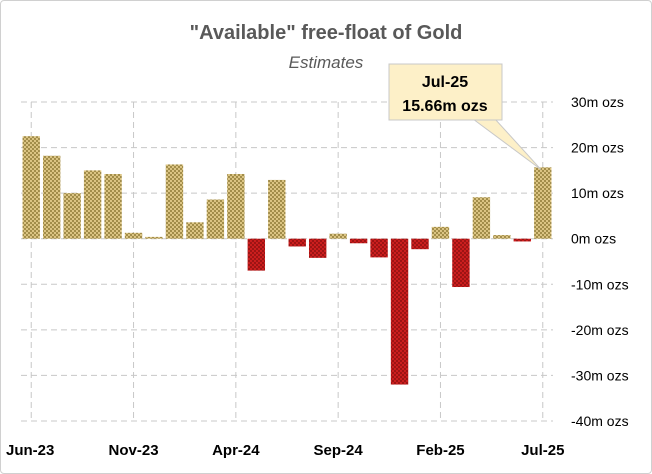 The width and height of the screenshot is (652, 474). I want to click on y-tick-label: 20m ozs, so click(597, 148).